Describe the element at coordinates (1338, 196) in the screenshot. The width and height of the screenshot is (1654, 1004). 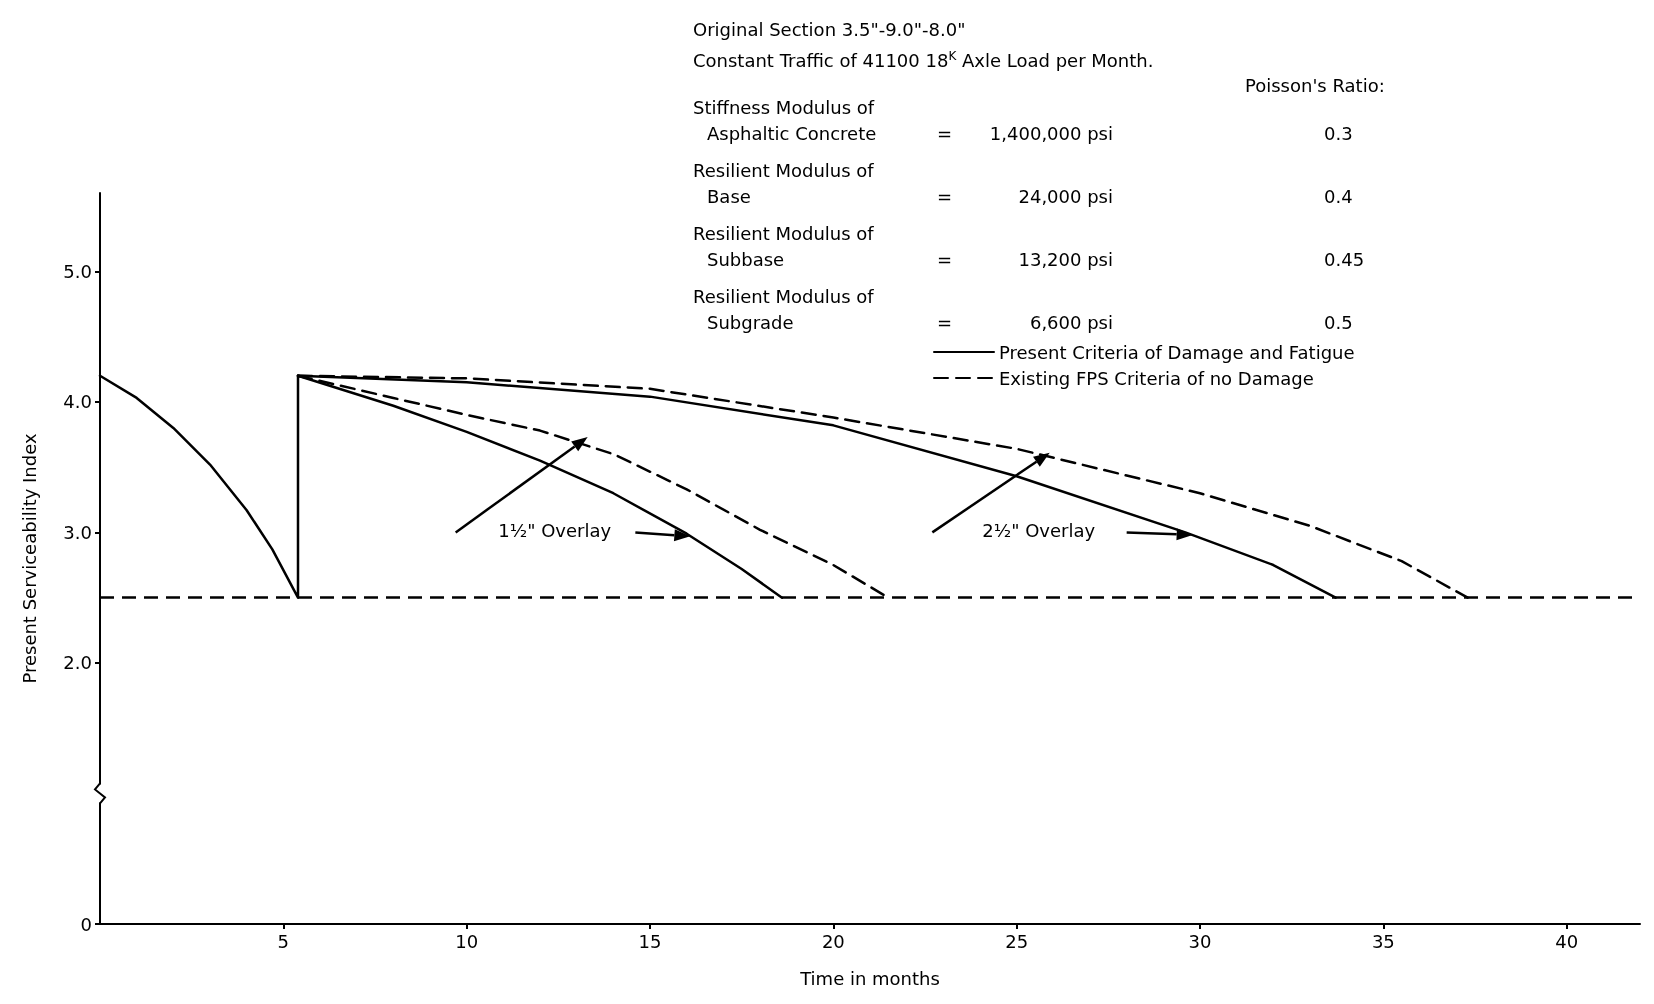
I see `annotation: 0.4` at that location.